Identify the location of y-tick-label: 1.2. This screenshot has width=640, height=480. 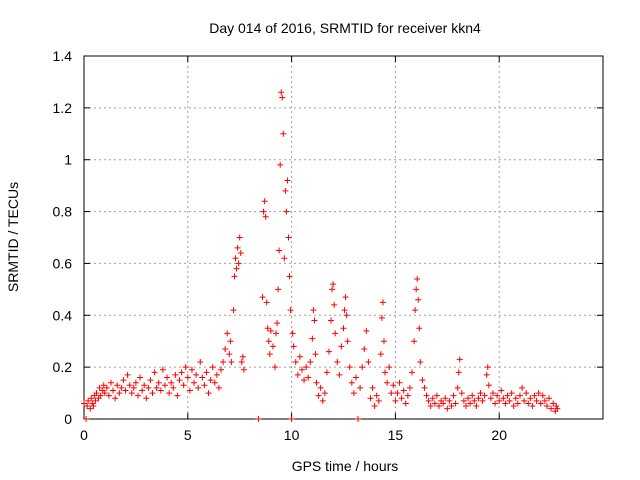
(63, 108).